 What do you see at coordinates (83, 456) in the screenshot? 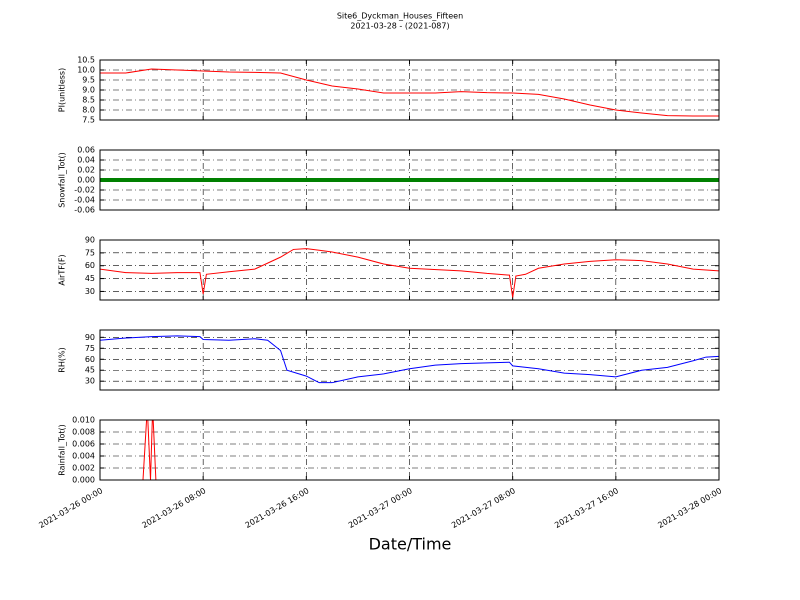
I see `y-tick-label: 0.004` at bounding box center [83, 456].